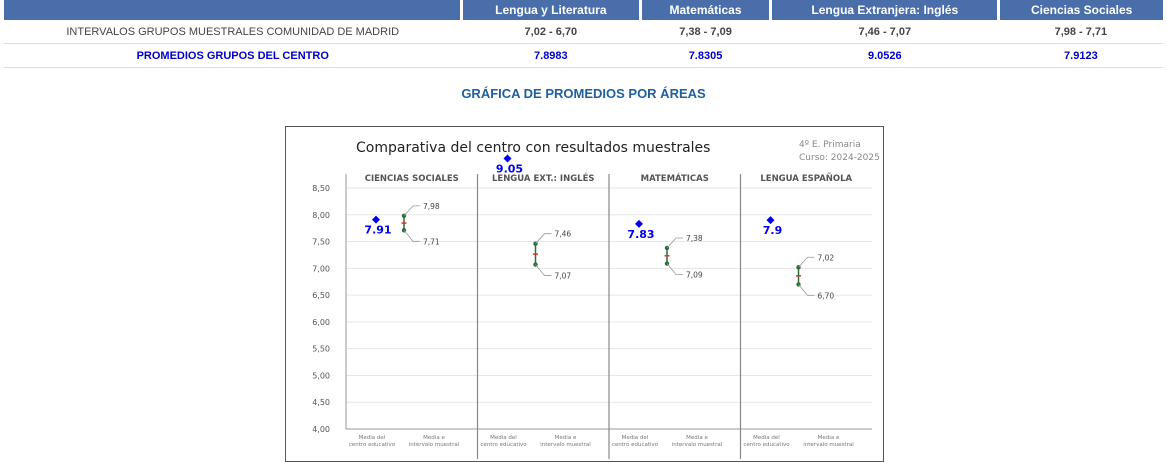 This screenshot has width=1167, height=462. Describe the element at coordinates (884, 32) in the screenshot. I see `cell-value: 7,46 - 7,07` at that location.